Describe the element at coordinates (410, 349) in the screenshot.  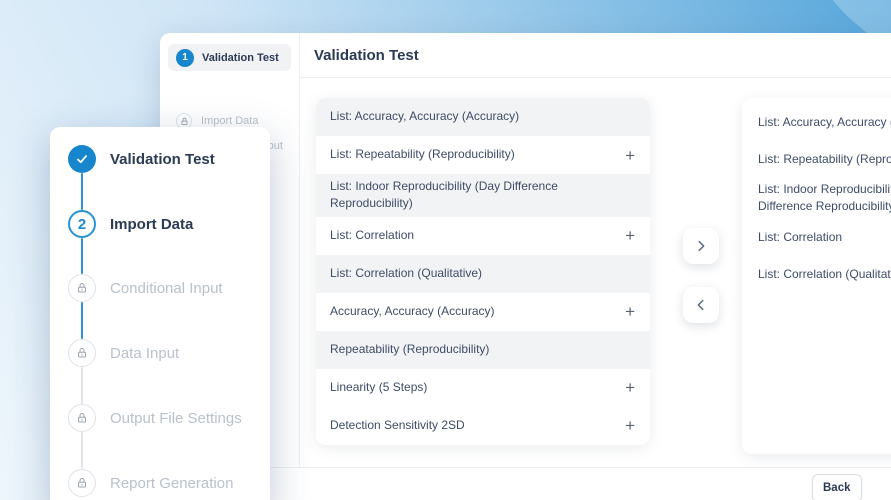
I see `list-item-label: Repeatability (Reproducibility)` at that location.